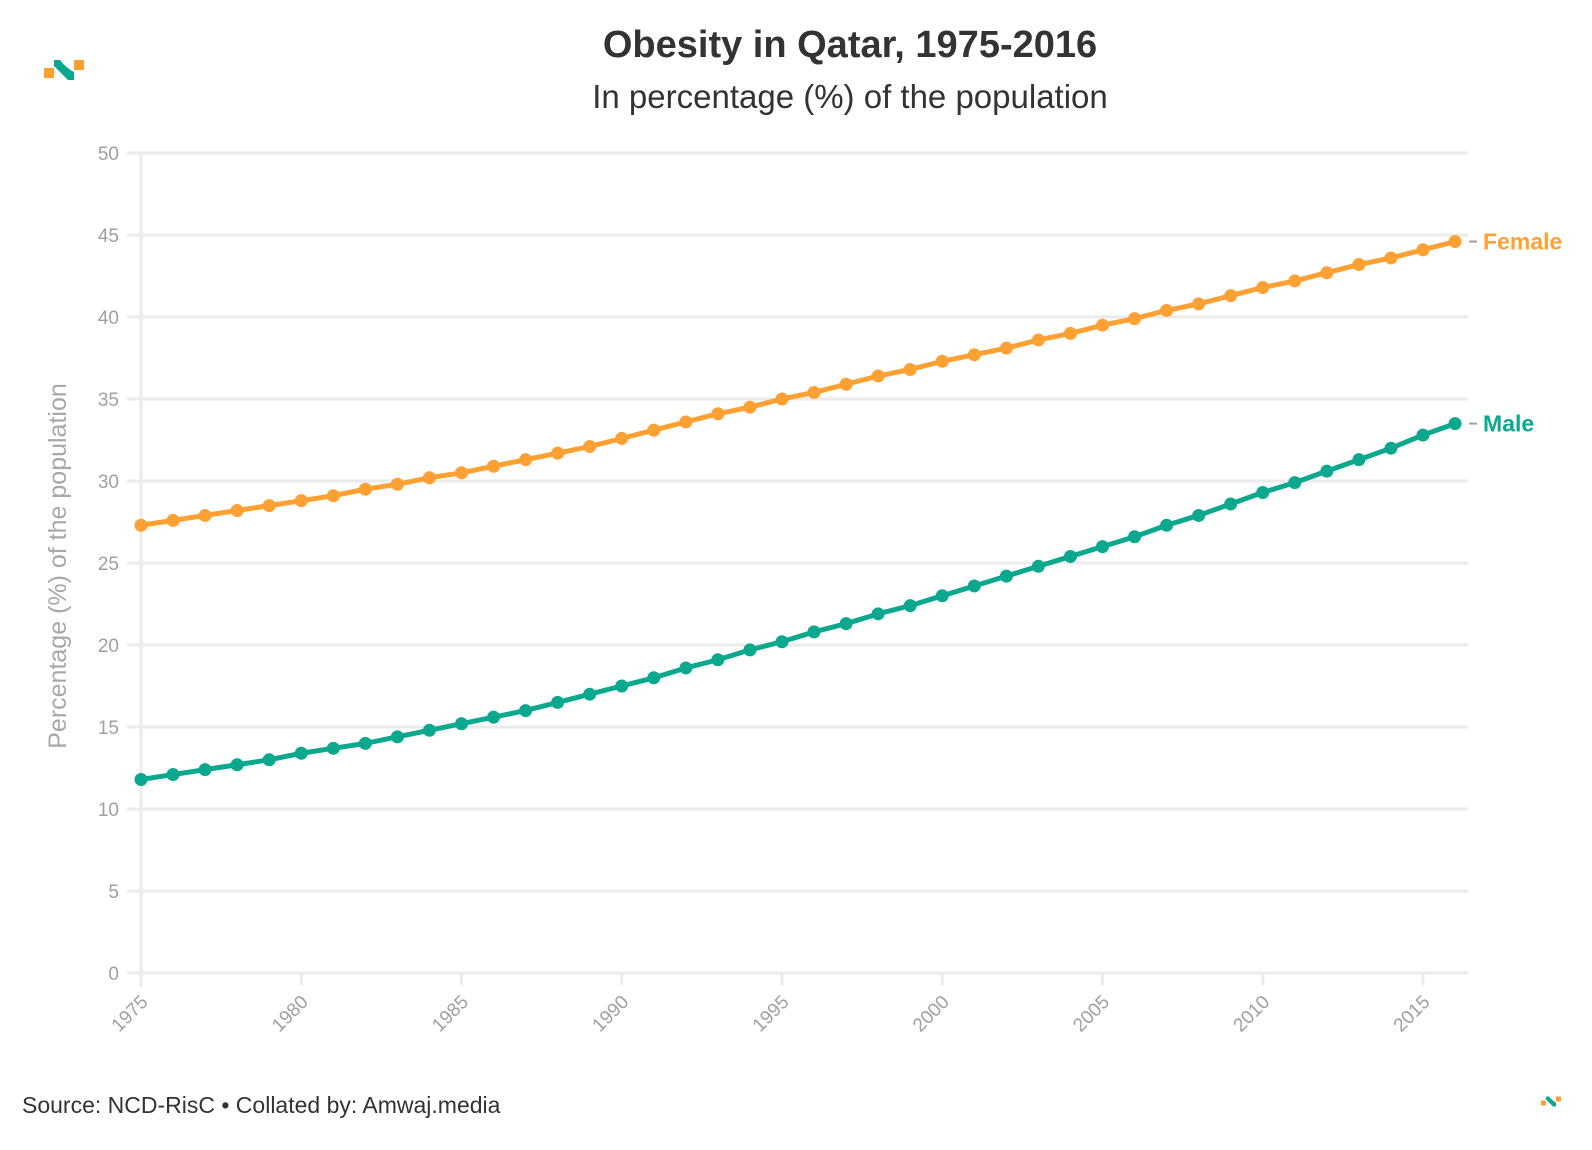 Image resolution: width=1592 pixels, height=1150 pixels. I want to click on chart-subtitle: In percentage (%) of the population, so click(850, 96).